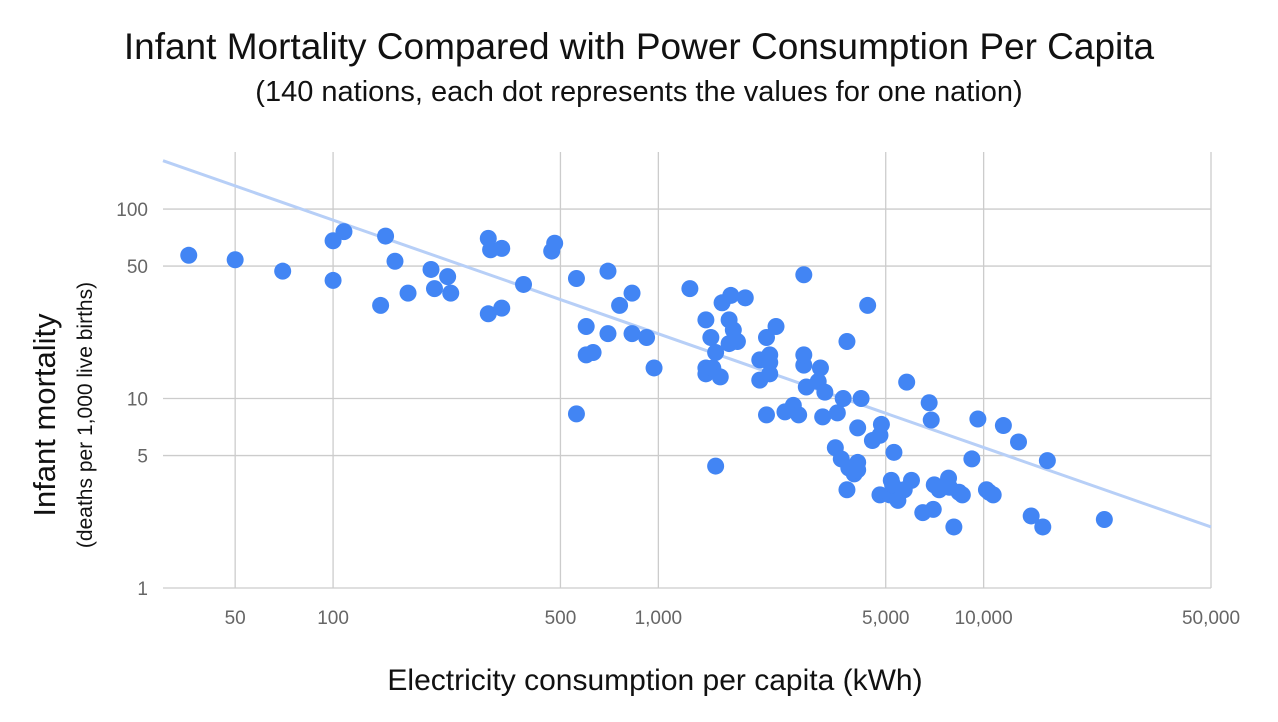 The width and height of the screenshot is (1278, 722). What do you see at coordinates (886, 618) in the screenshot?
I see `x-tick-label: 5,000` at bounding box center [886, 618].